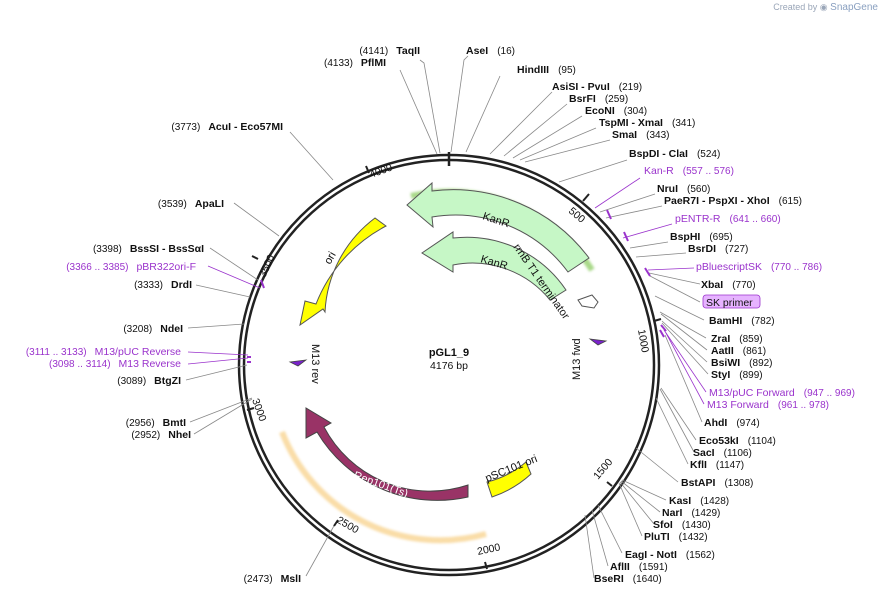 Image resolution: width=884 pixels, height=595 pixels. I want to click on site-label-m13-puc-reverse: M13/pUC Reverse, so click(138, 352).